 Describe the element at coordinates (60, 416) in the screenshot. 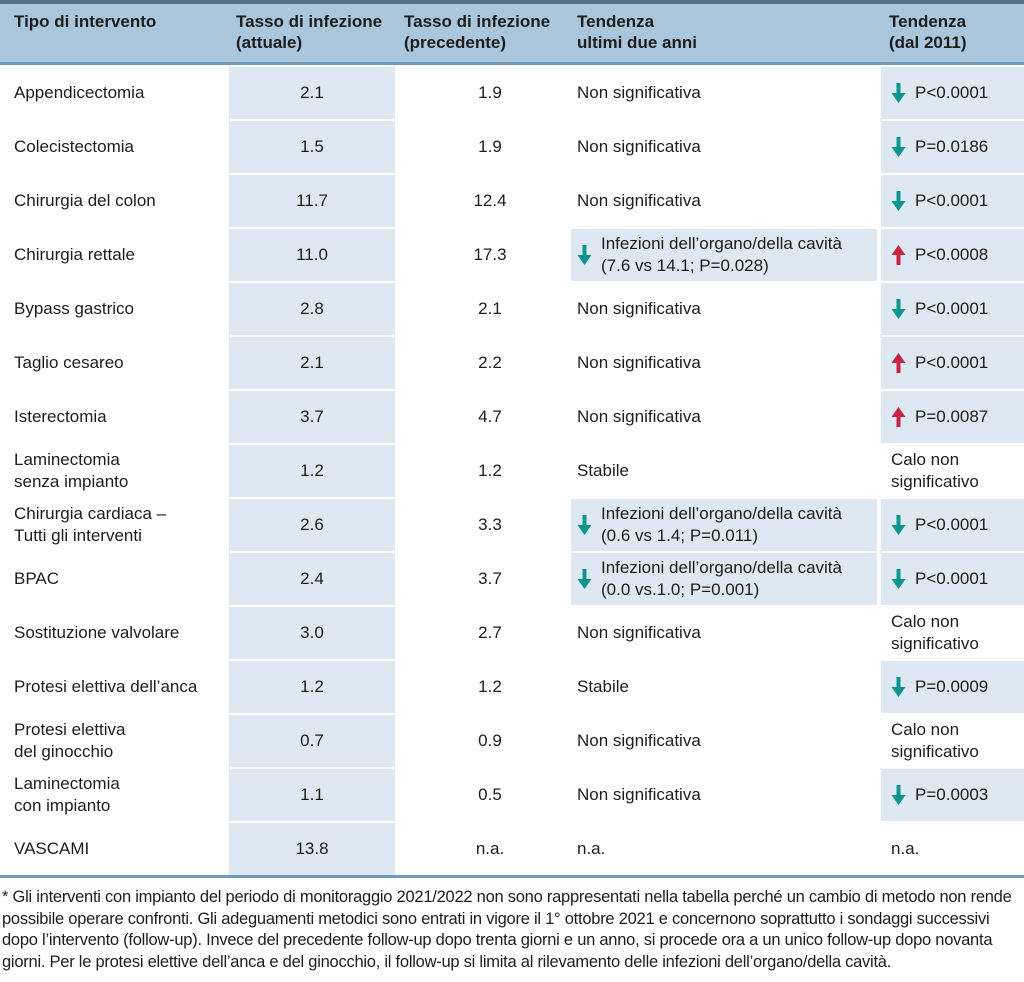

I see `intervention-name: Isterectomia` at that location.